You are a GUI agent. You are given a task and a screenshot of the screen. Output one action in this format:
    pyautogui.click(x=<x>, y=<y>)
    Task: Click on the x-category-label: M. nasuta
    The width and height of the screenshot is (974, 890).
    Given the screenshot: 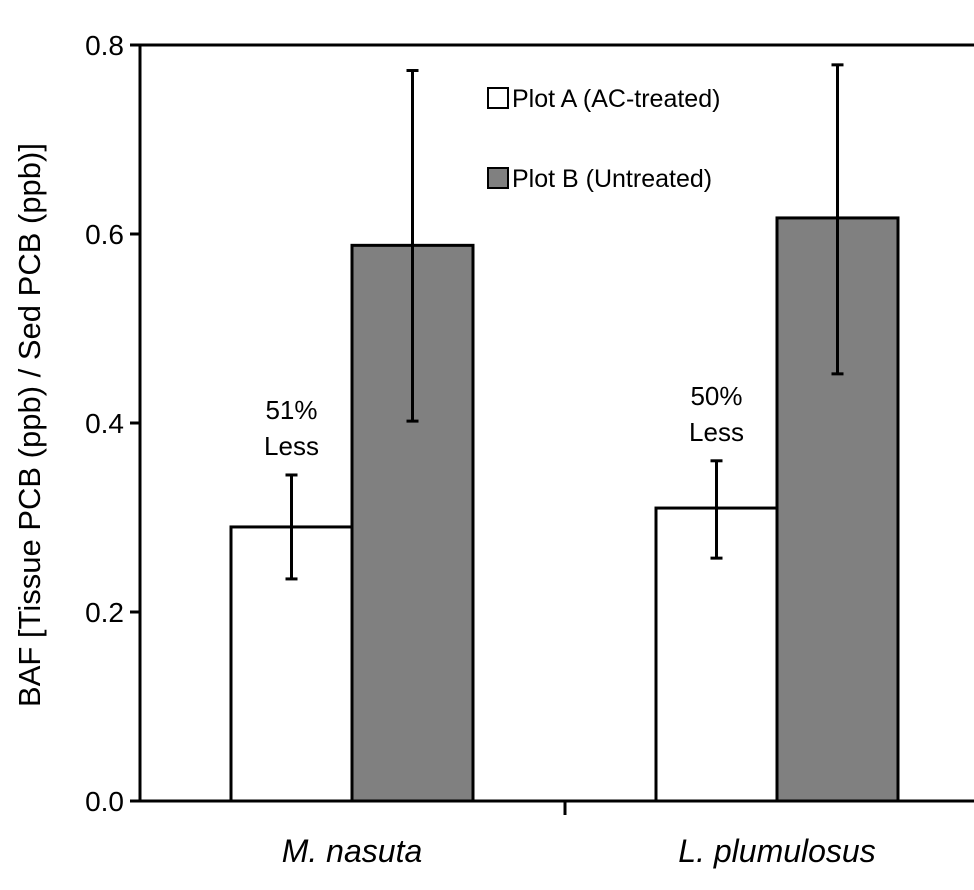 What is the action you would take?
    pyautogui.click(x=352, y=851)
    